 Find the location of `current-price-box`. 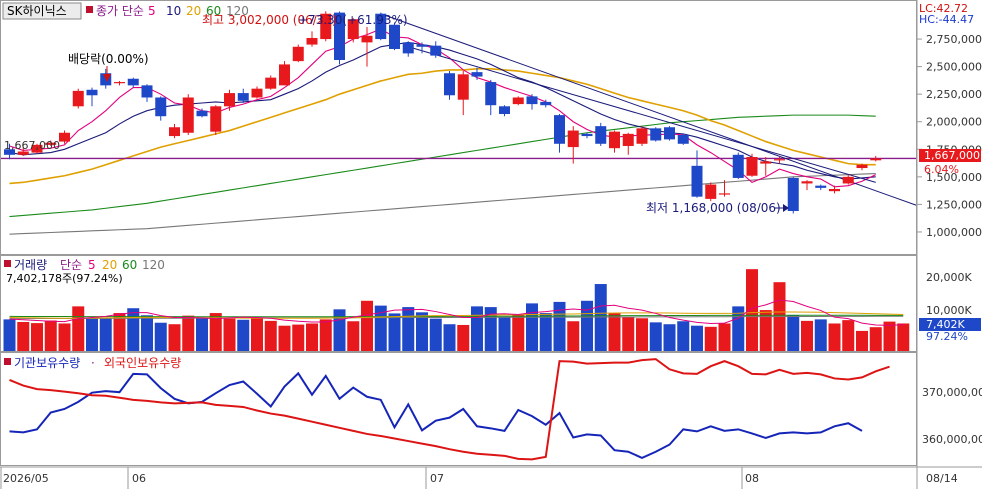

current-price-box is located at coordinates (950, 155).